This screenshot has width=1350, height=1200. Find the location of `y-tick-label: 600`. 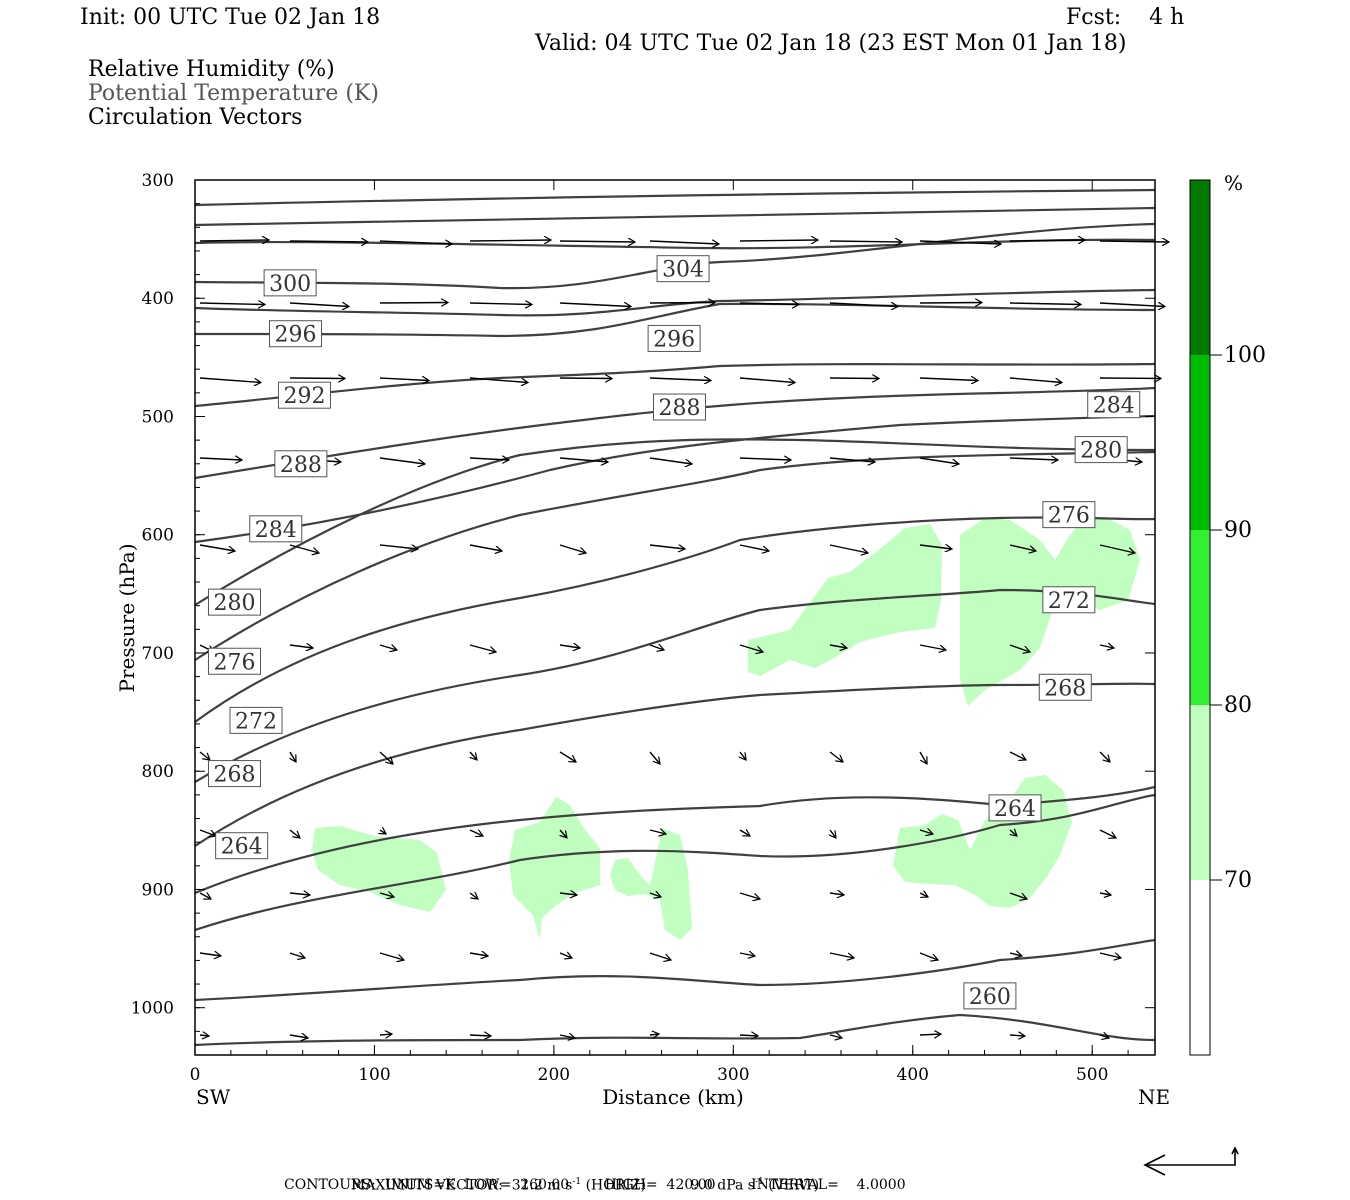

y-tick-label: 600 is located at coordinates (158, 536).